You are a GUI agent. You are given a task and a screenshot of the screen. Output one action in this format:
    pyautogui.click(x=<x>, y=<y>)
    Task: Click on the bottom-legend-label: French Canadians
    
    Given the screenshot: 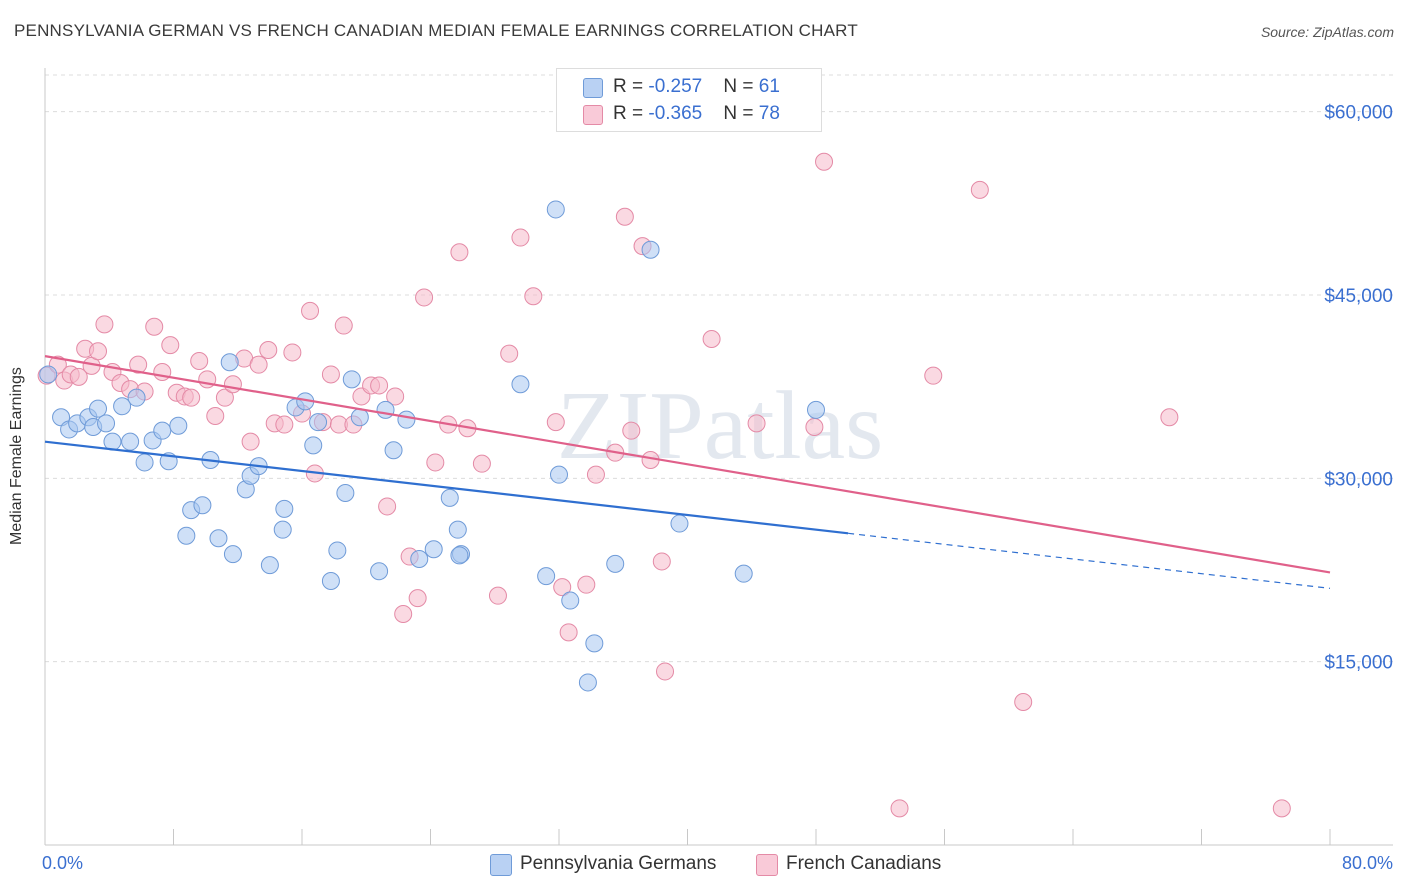 What is the action you would take?
    pyautogui.click(x=864, y=863)
    